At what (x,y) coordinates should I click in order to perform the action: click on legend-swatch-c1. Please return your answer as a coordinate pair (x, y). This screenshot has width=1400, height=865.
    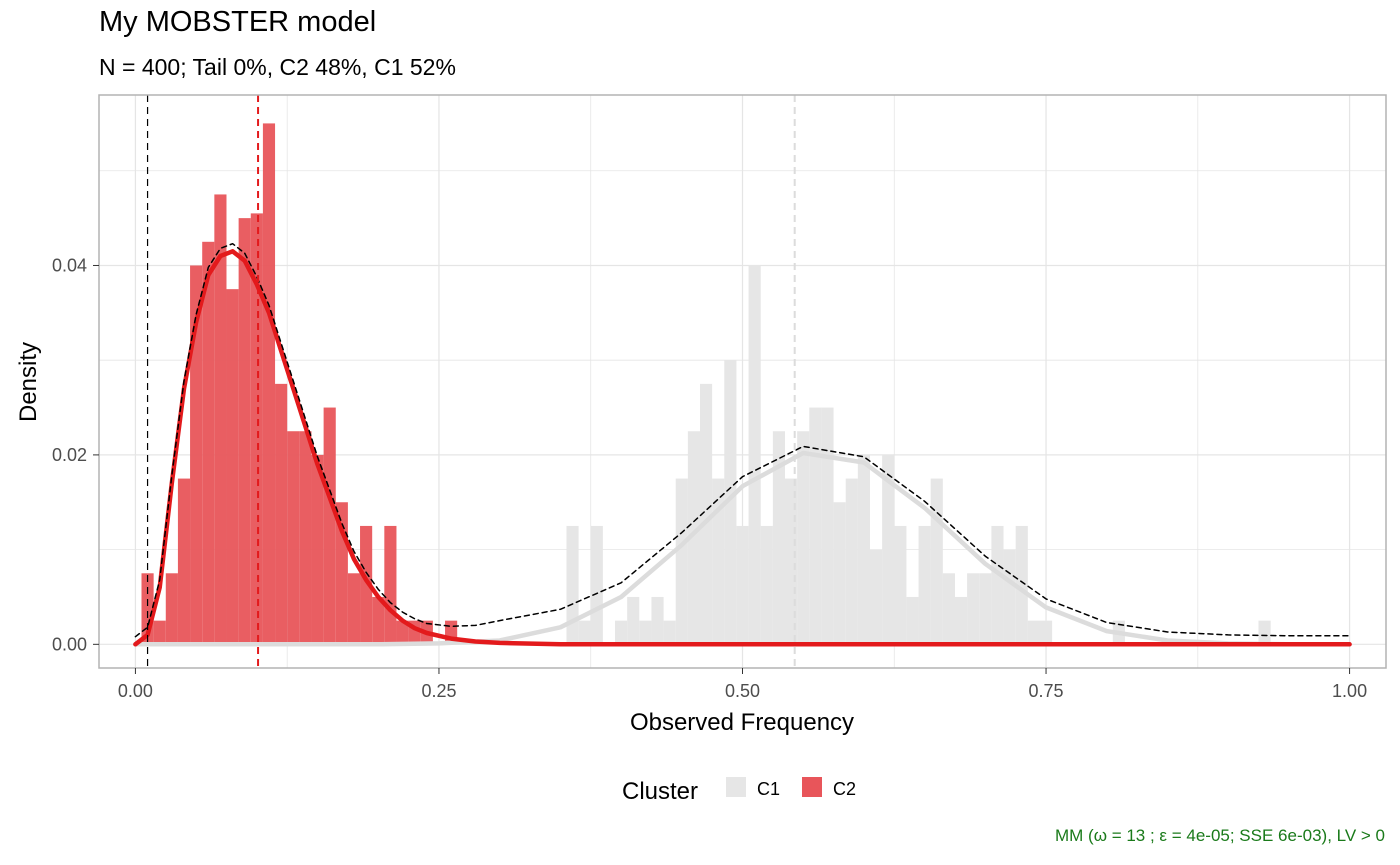
    Looking at the image, I should click on (736, 787).